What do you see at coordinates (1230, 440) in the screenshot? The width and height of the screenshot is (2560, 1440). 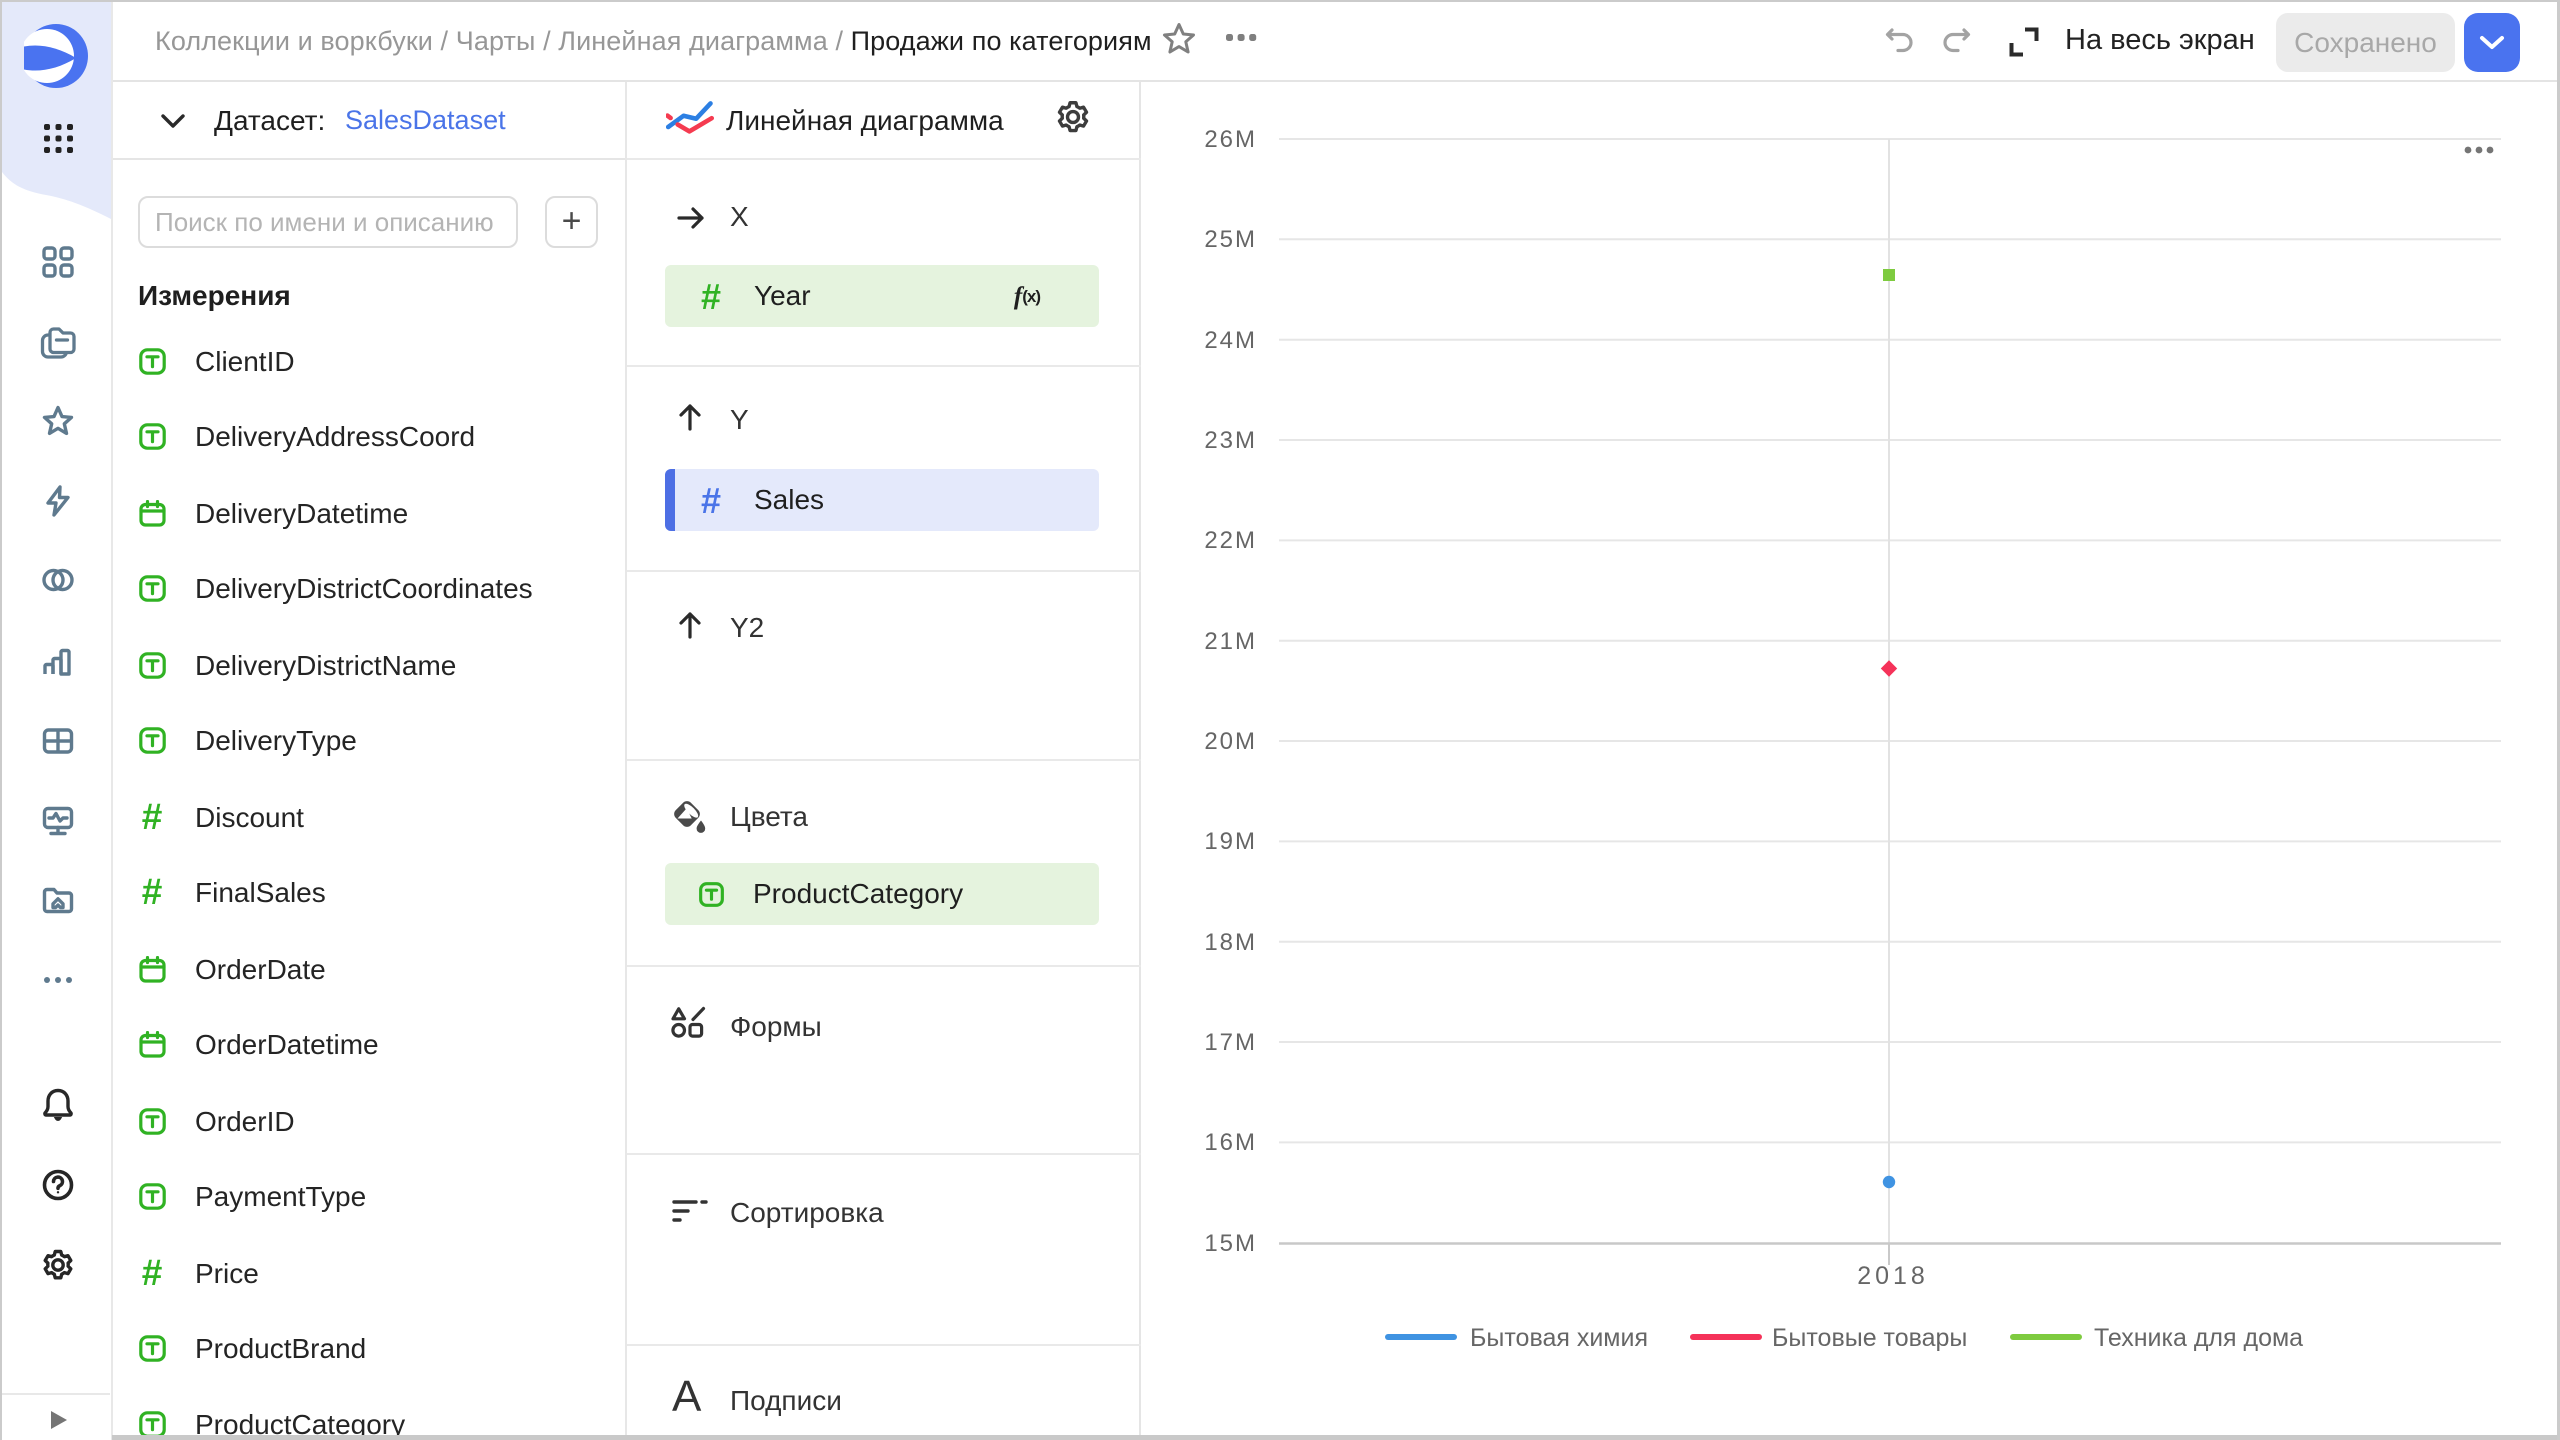 I see `svg-text: 23M` at bounding box center [1230, 440].